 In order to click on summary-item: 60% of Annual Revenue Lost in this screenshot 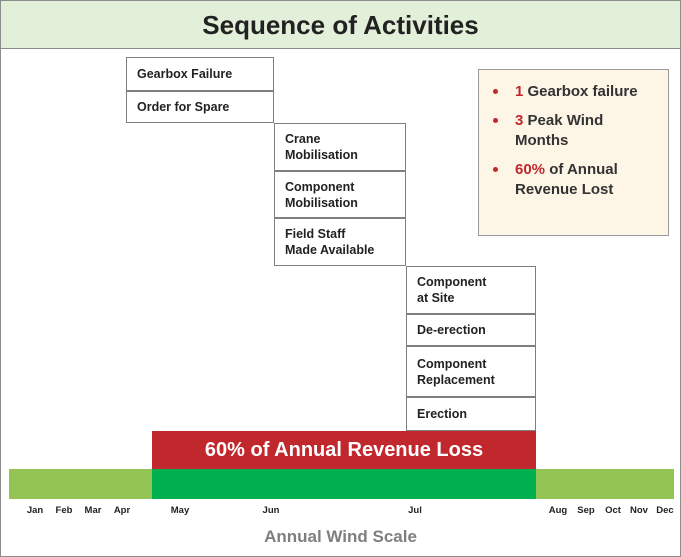, I will do `click(580, 180)`.